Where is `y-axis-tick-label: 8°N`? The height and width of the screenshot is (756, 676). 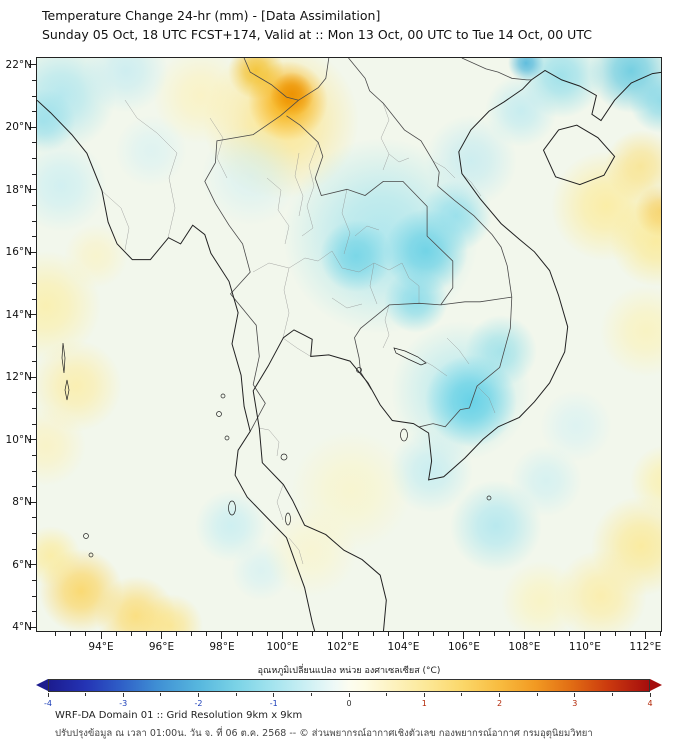
y-axis-tick-label: 8°N is located at coordinates (22, 502).